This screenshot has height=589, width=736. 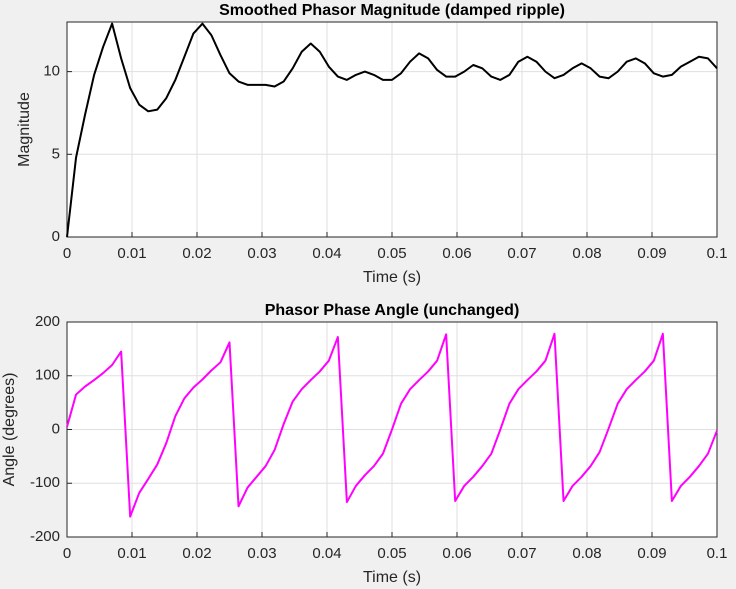 I want to click on y-tick-label: 5, so click(x=56, y=153).